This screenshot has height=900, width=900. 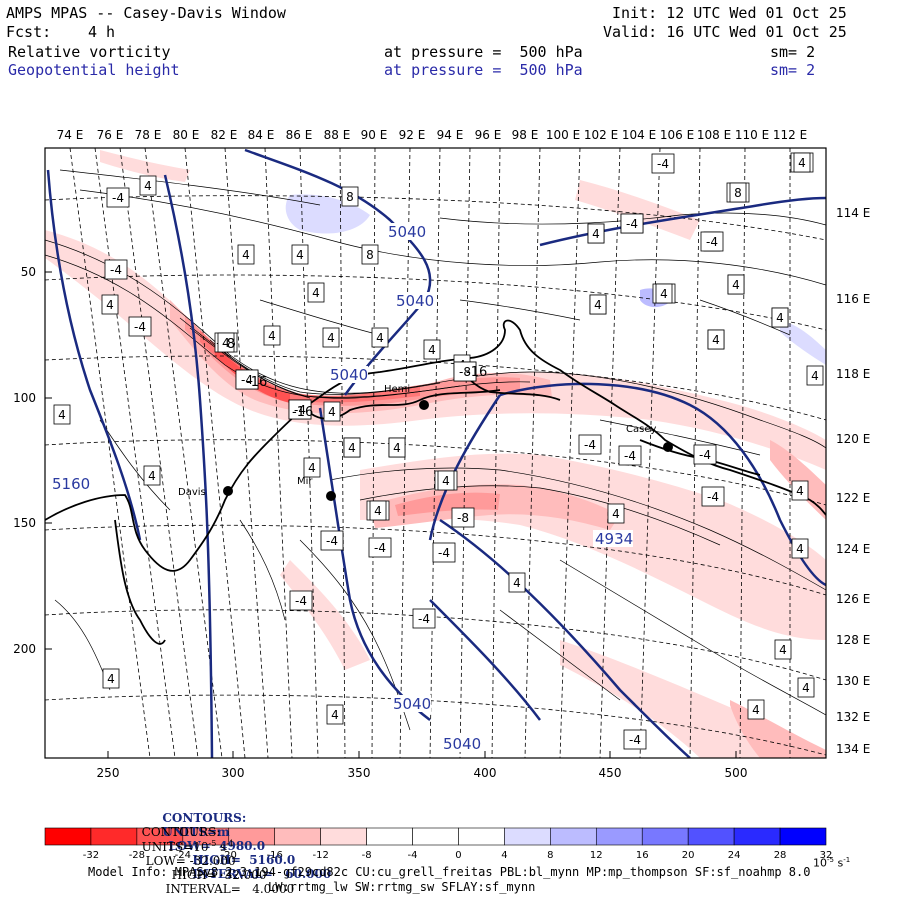 I want to click on right-lon-label: 116 E, so click(x=853, y=299).